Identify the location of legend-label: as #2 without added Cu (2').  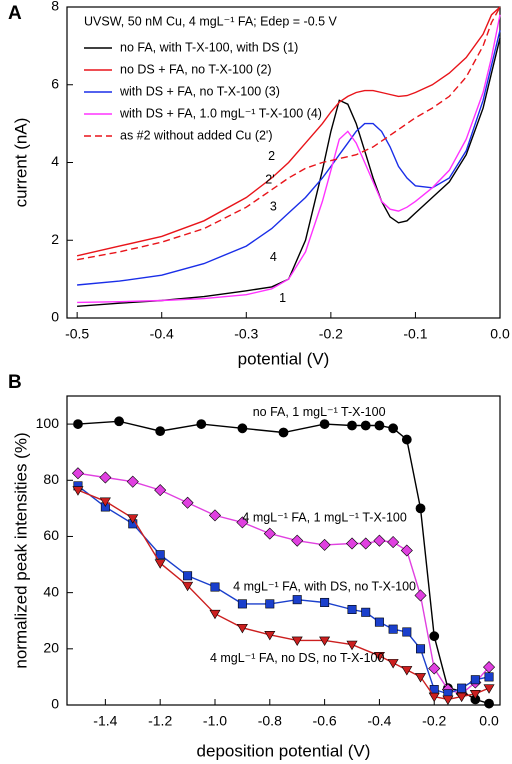
(196, 135).